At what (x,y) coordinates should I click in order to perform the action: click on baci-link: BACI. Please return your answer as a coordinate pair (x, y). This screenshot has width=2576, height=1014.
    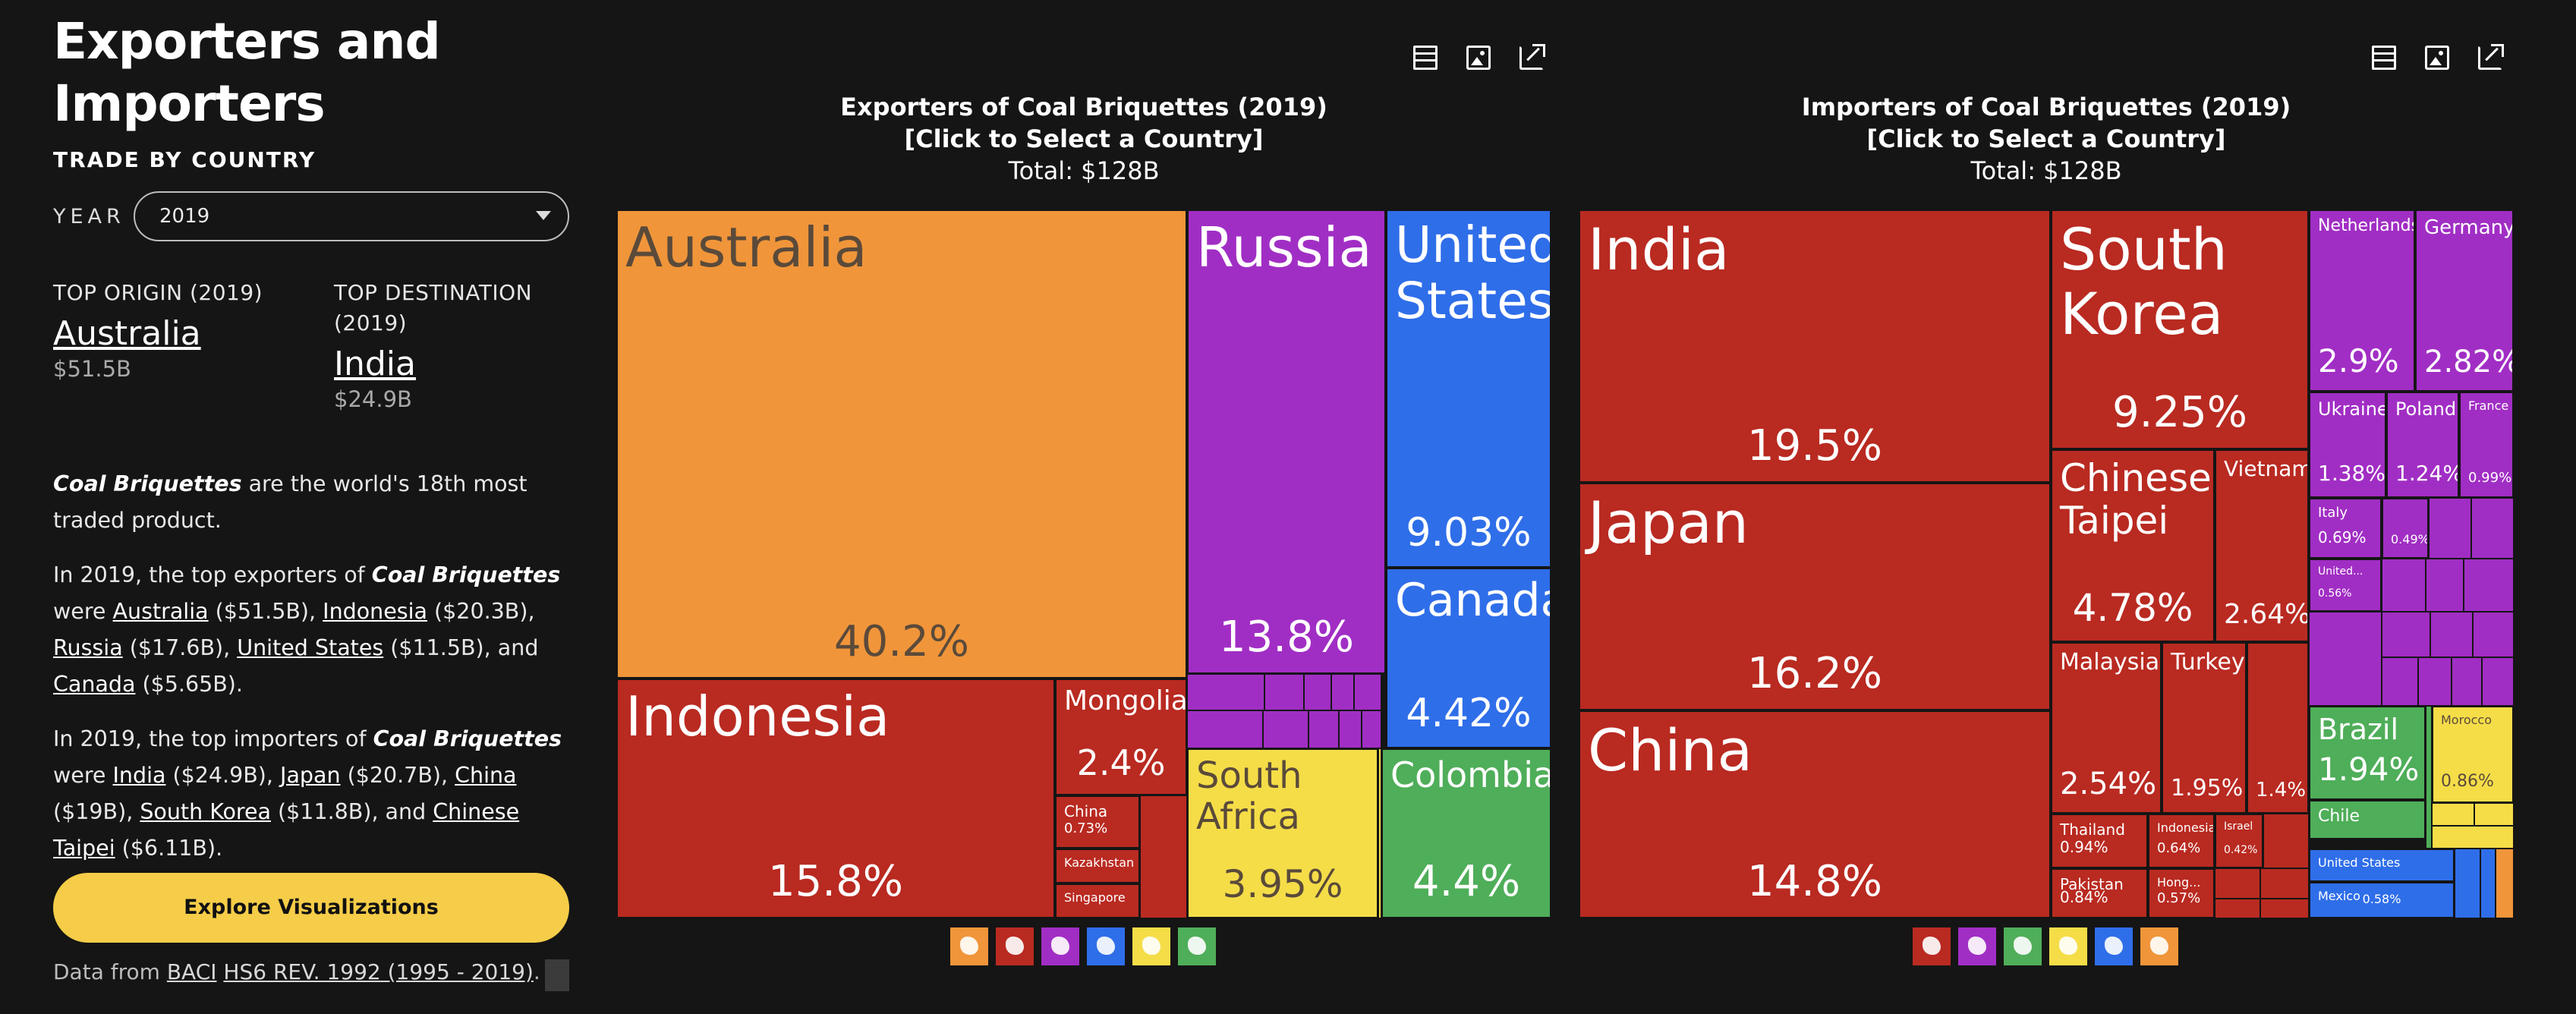
    Looking at the image, I should click on (191, 971).